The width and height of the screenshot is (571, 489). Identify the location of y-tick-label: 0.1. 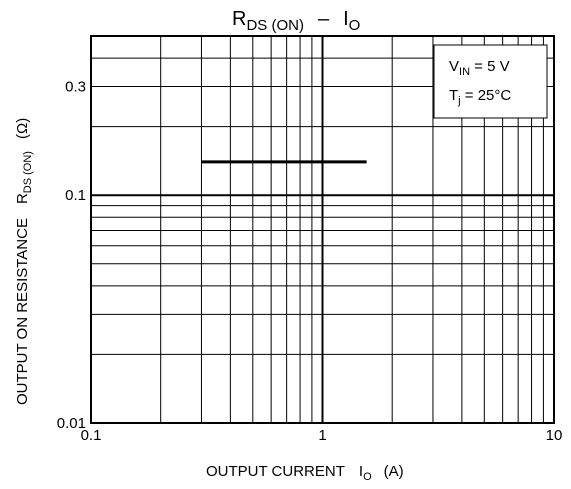
(75, 195).